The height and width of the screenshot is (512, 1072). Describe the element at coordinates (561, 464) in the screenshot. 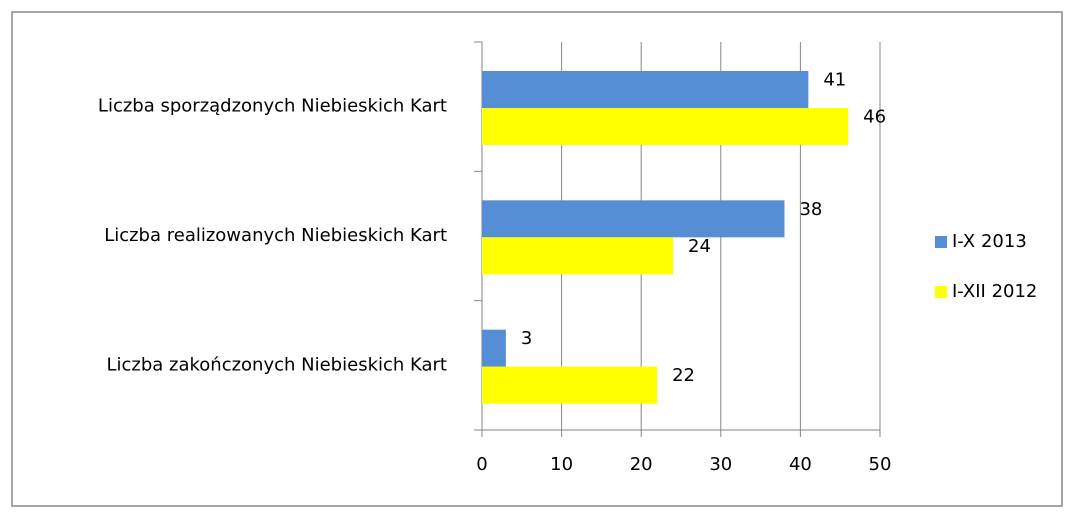

I see `x-tick-label: 10` at that location.